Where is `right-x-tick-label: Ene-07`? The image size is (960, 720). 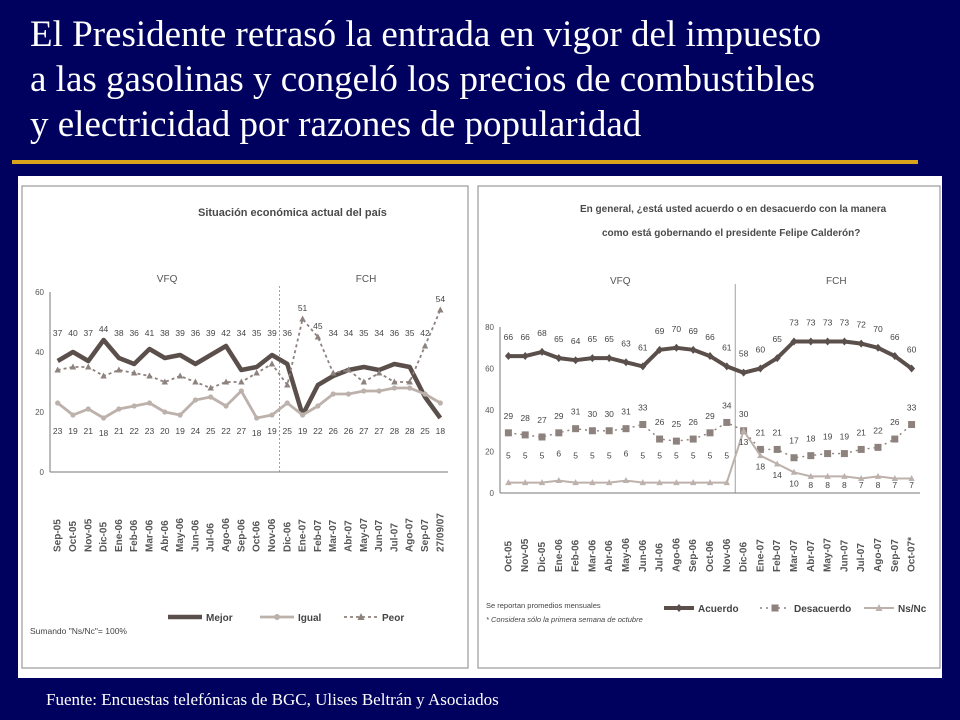
right-x-tick-label: Ene-07 is located at coordinates (760, 555).